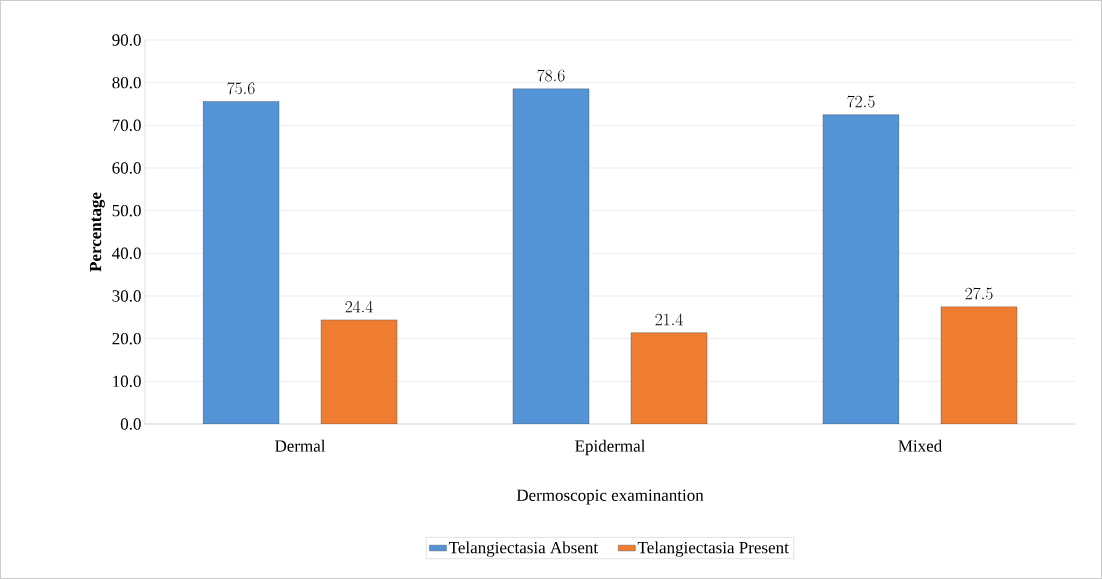 This screenshot has height=579, width=1102. What do you see at coordinates (126, 125) in the screenshot?
I see `y-tick-label: 70.0` at bounding box center [126, 125].